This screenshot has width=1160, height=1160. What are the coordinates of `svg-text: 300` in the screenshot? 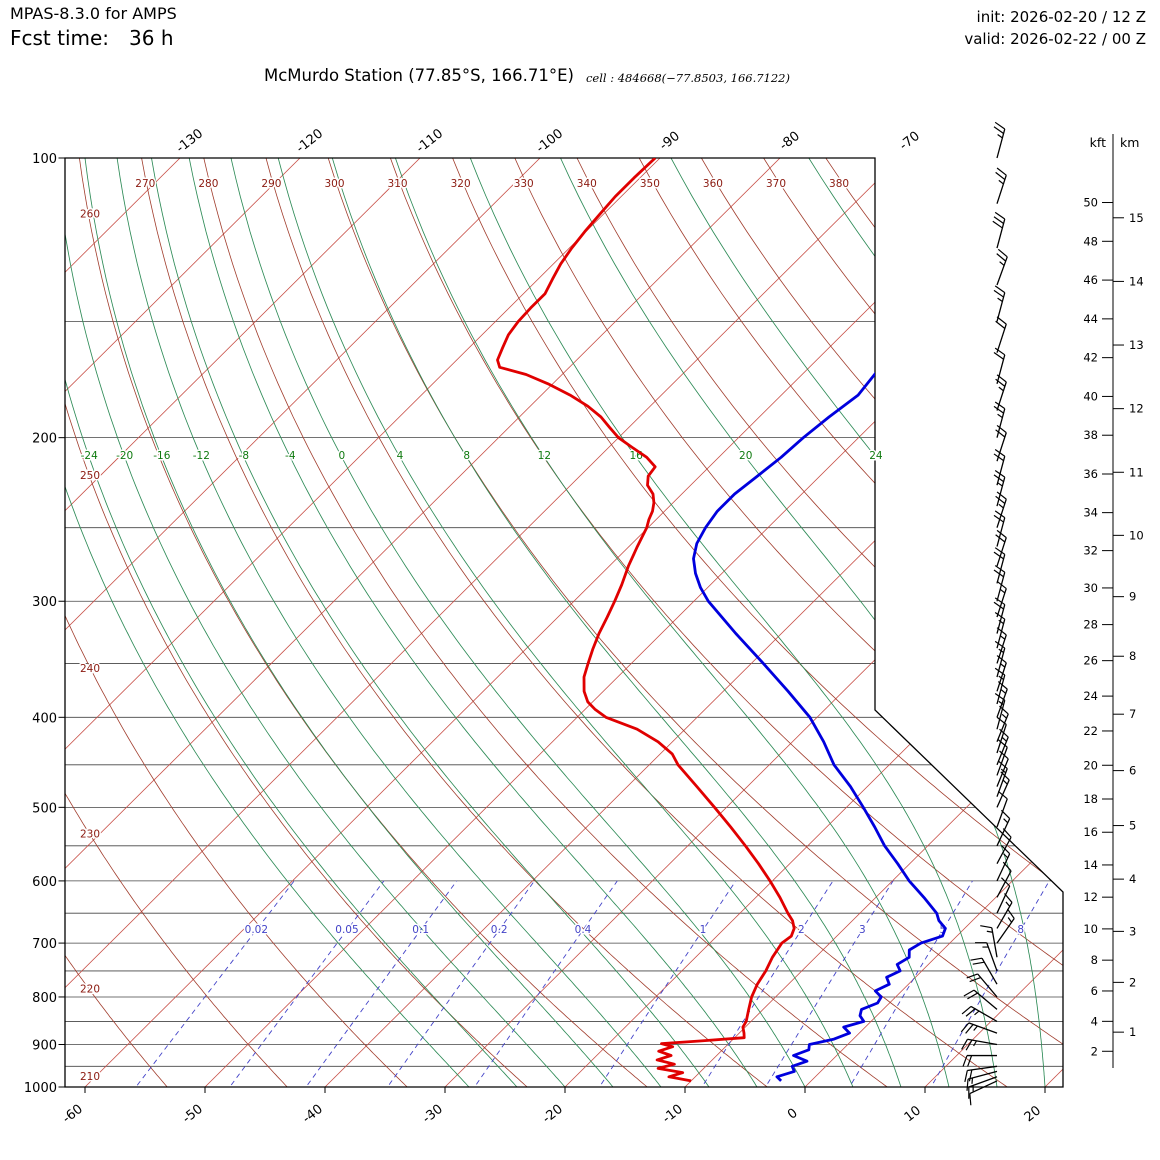 It's located at (334, 184).